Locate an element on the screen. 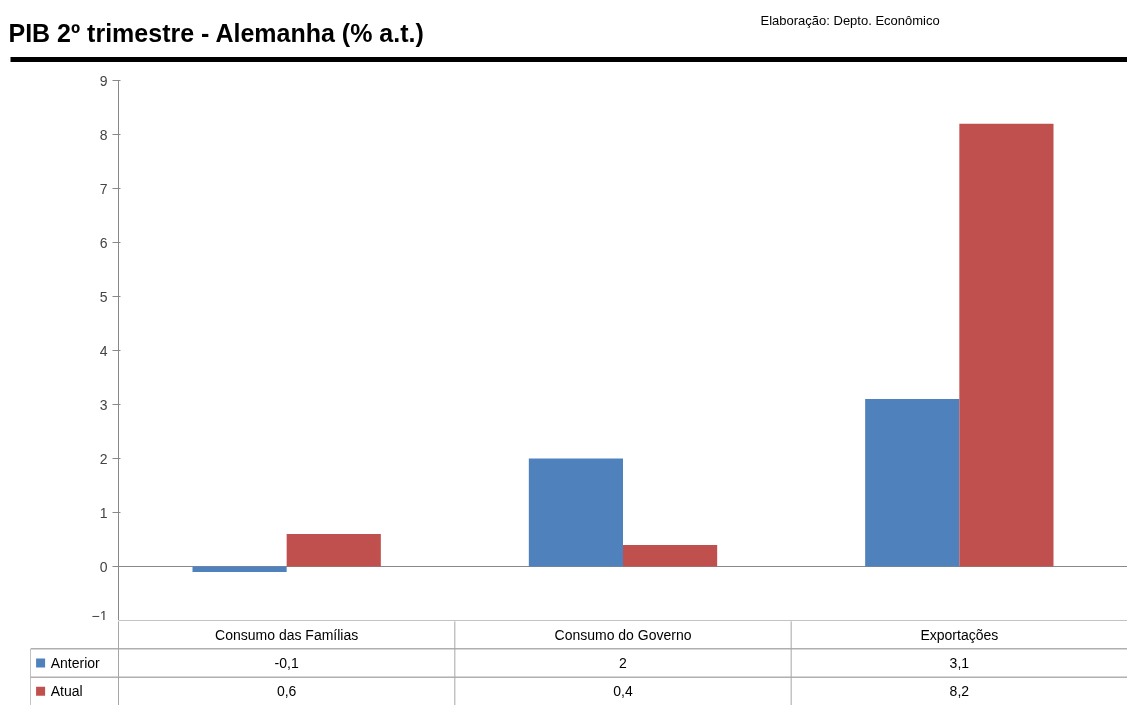 This screenshot has height=705, width=1127. data-label: 8,2 is located at coordinates (959, 691).